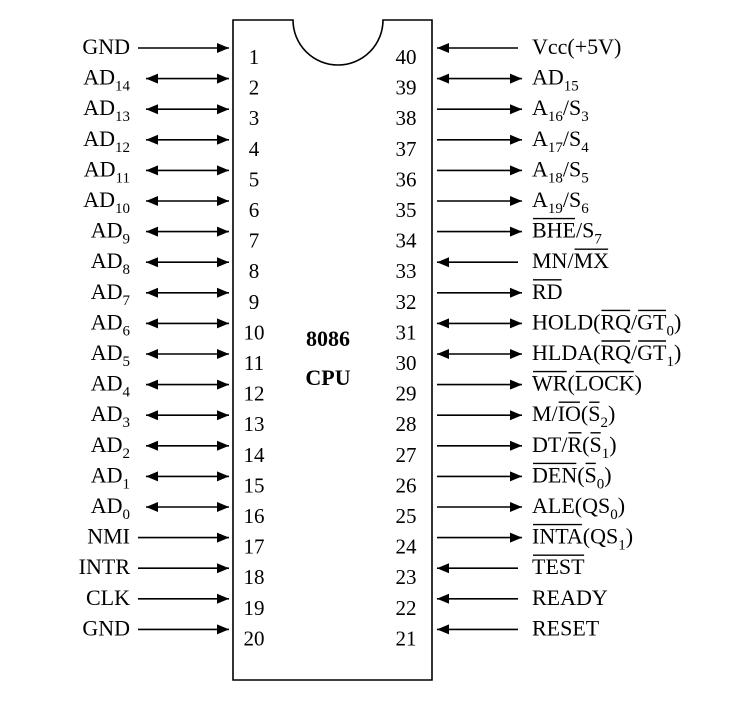  What do you see at coordinates (582, 539) in the screenshot?
I see `pin-label: INTA(QS1)` at bounding box center [582, 539].